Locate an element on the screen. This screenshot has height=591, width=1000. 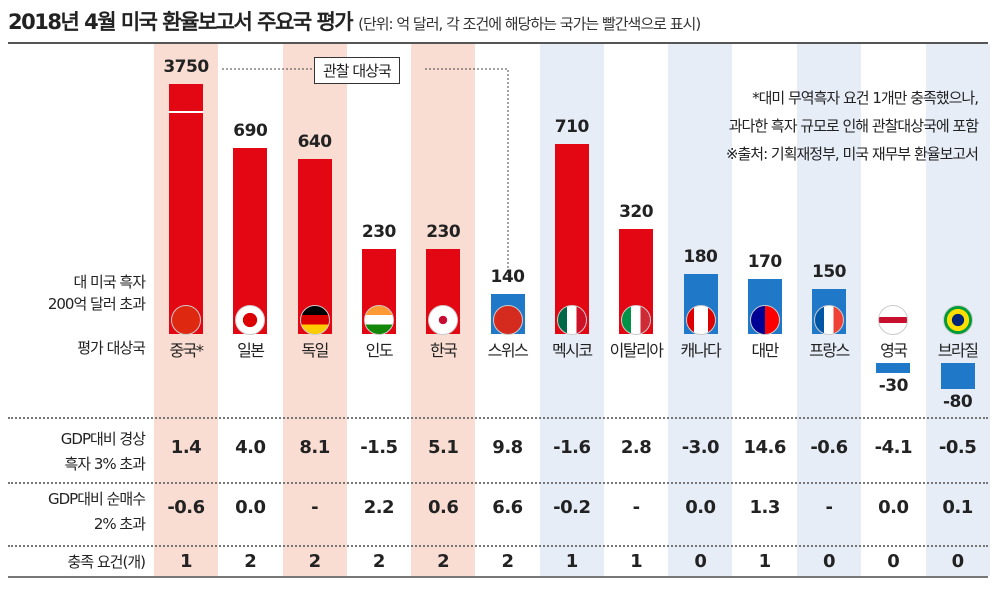
net-purchase-value: 2.2 is located at coordinates (379, 507).